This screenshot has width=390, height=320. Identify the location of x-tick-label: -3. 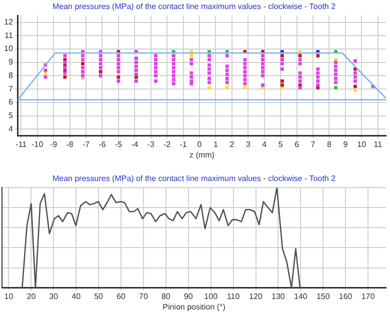
(151, 144).